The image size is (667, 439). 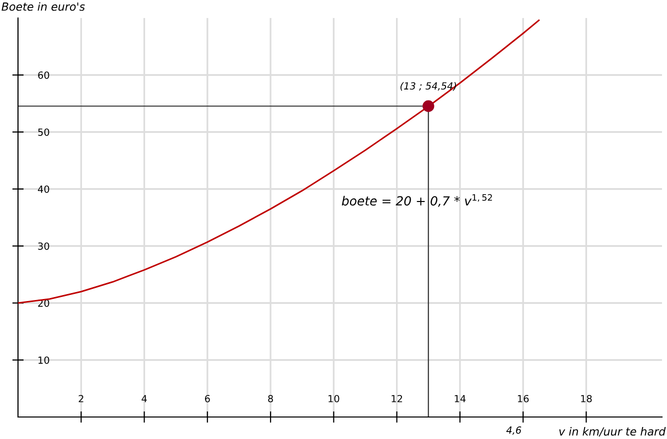 What do you see at coordinates (514, 430) in the screenshot?
I see `text: 4,6` at bounding box center [514, 430].